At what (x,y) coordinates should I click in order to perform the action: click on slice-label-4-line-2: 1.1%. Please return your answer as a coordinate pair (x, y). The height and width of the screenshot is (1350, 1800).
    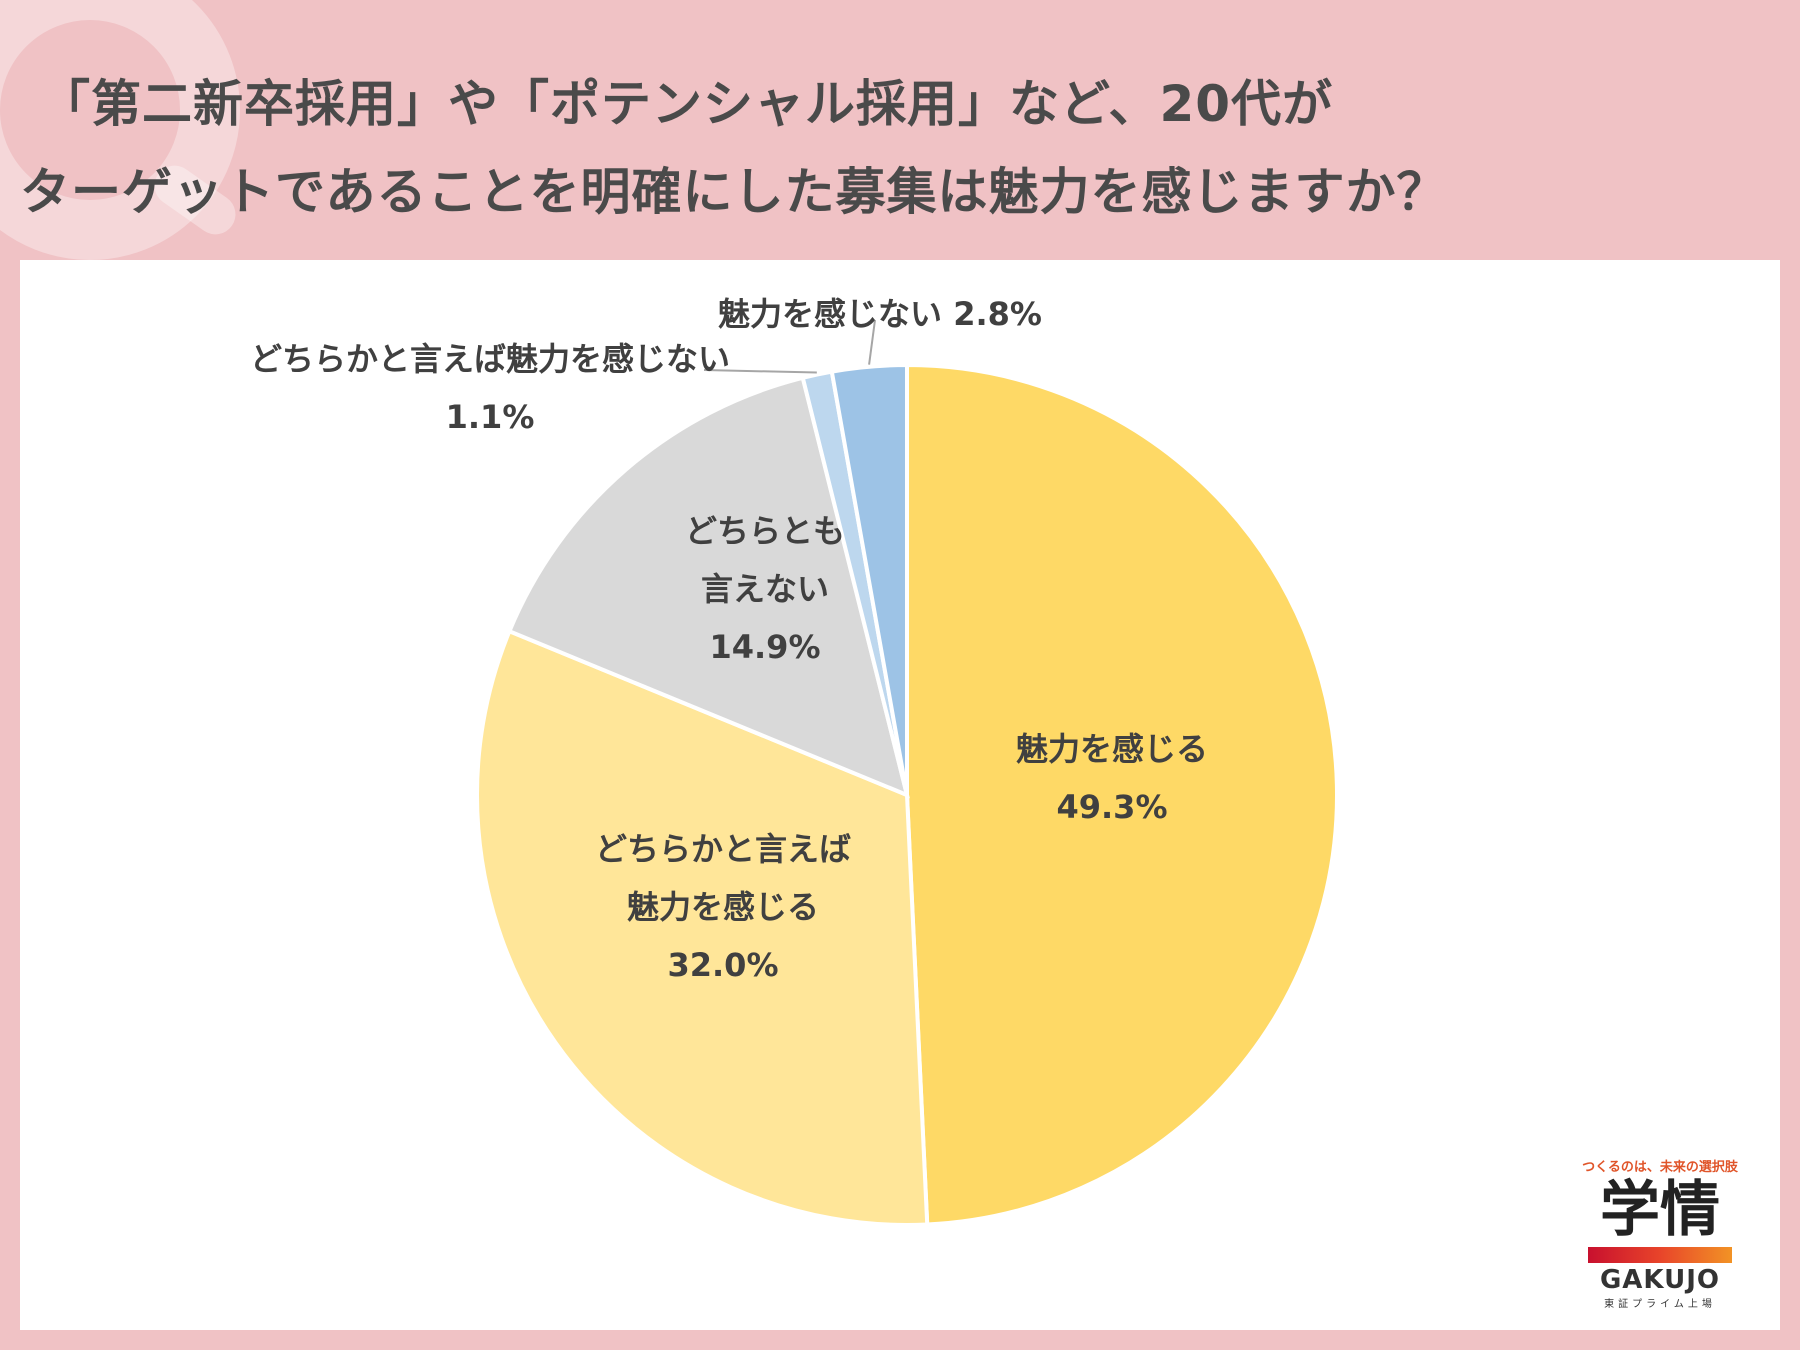
    Looking at the image, I should click on (490, 417).